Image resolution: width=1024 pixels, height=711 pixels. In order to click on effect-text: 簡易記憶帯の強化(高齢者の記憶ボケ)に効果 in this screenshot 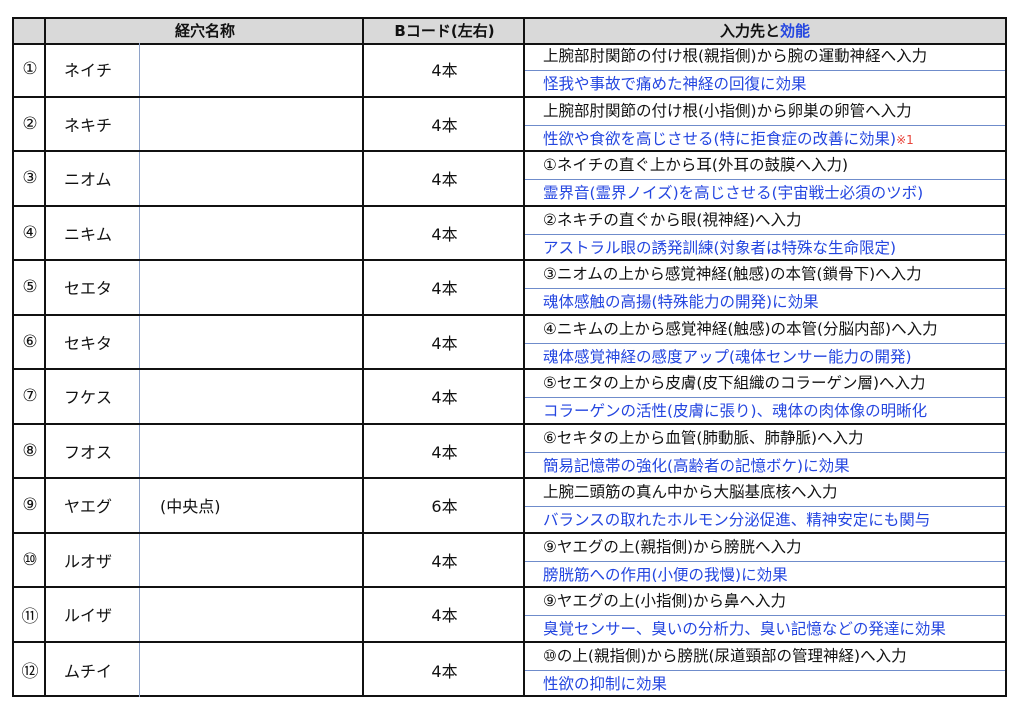, I will do `click(696, 465)`.